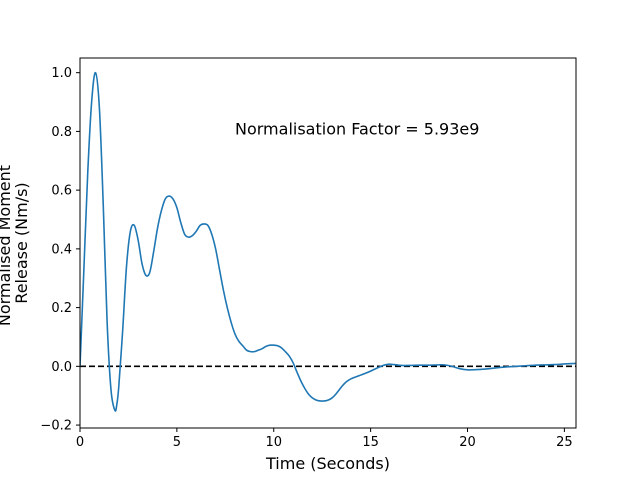 The image size is (640, 480). What do you see at coordinates (61, 73) in the screenshot?
I see `y-tick-label: 1.0` at bounding box center [61, 73].